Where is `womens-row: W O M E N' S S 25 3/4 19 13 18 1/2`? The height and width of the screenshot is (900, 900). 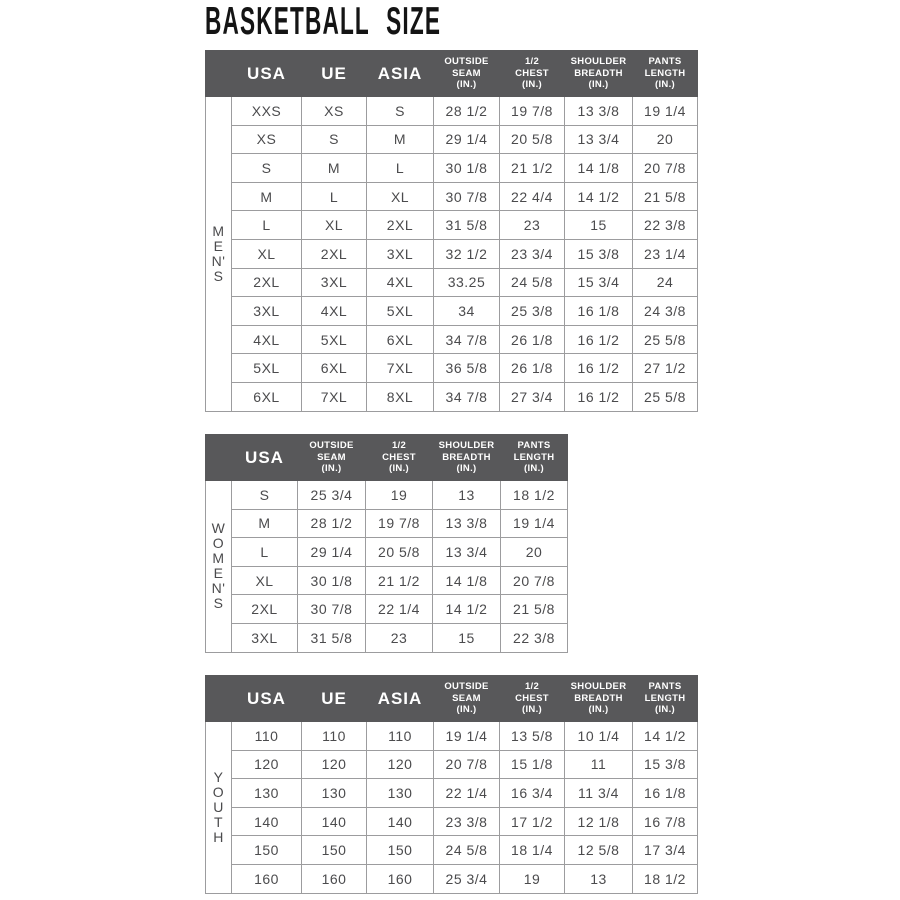 womens-row: W O M E N' S S 25 3/4 19 13 18 1/2 is located at coordinates (386, 566).